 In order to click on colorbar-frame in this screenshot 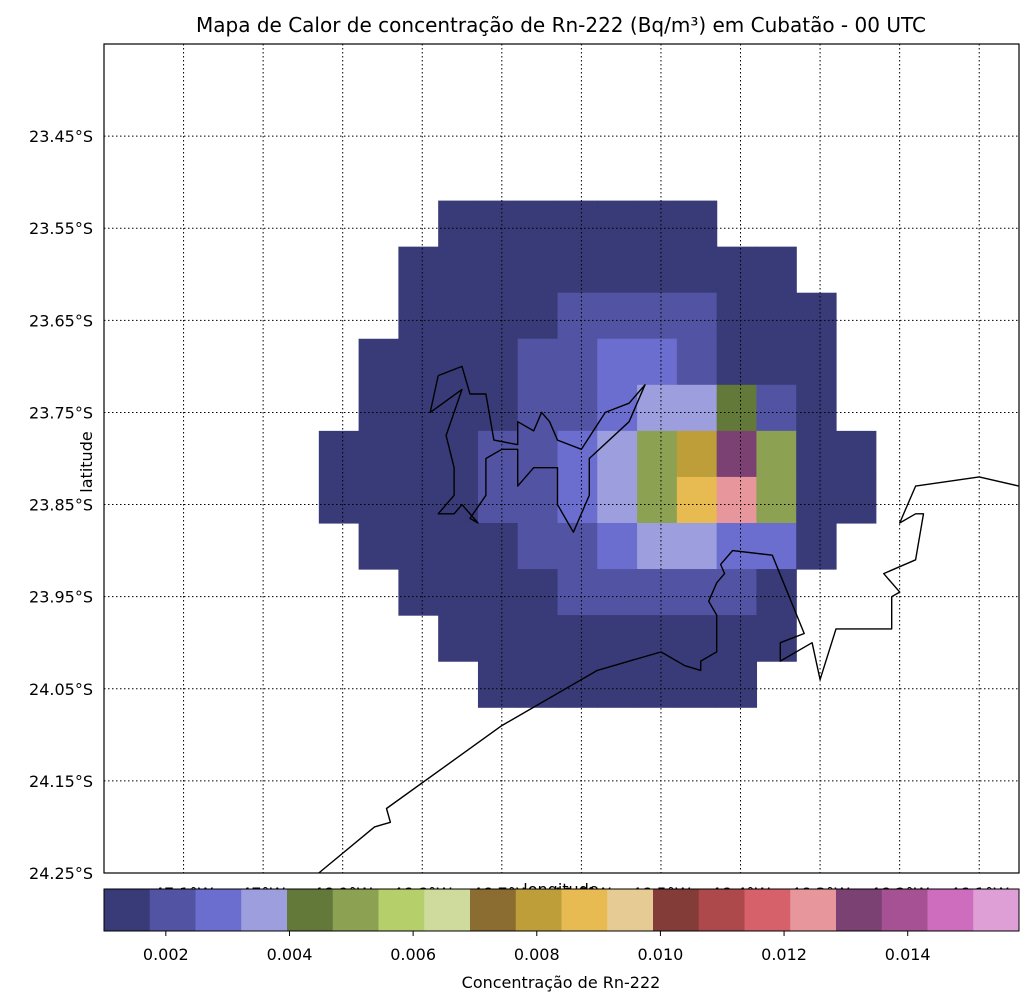, I will do `click(561, 910)`.